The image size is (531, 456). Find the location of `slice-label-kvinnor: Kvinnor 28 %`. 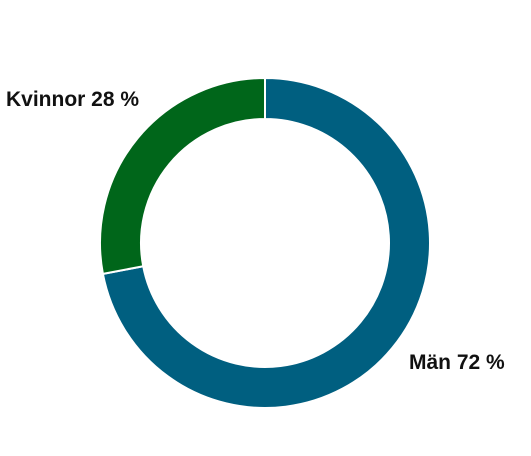

slice-label-kvinnor: Kvinnor 28 % is located at coordinates (72, 99).